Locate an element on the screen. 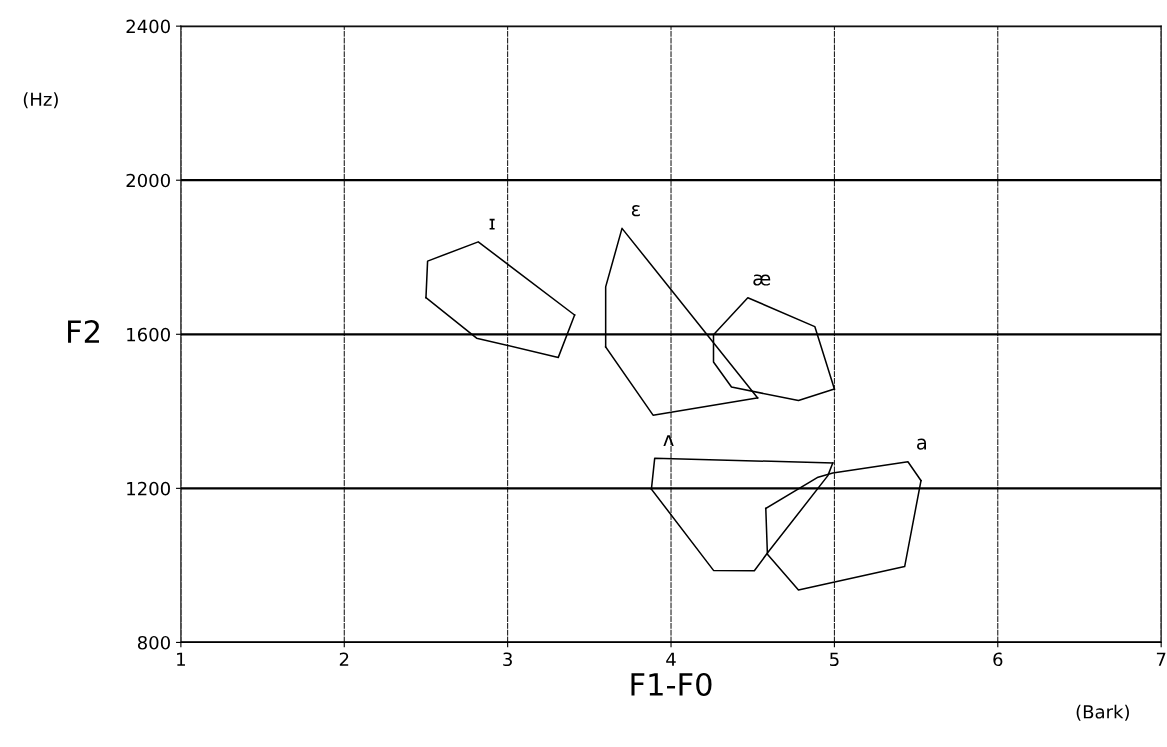 The height and width of the screenshot is (747, 1167). x-tick-label: 3 is located at coordinates (507, 659).